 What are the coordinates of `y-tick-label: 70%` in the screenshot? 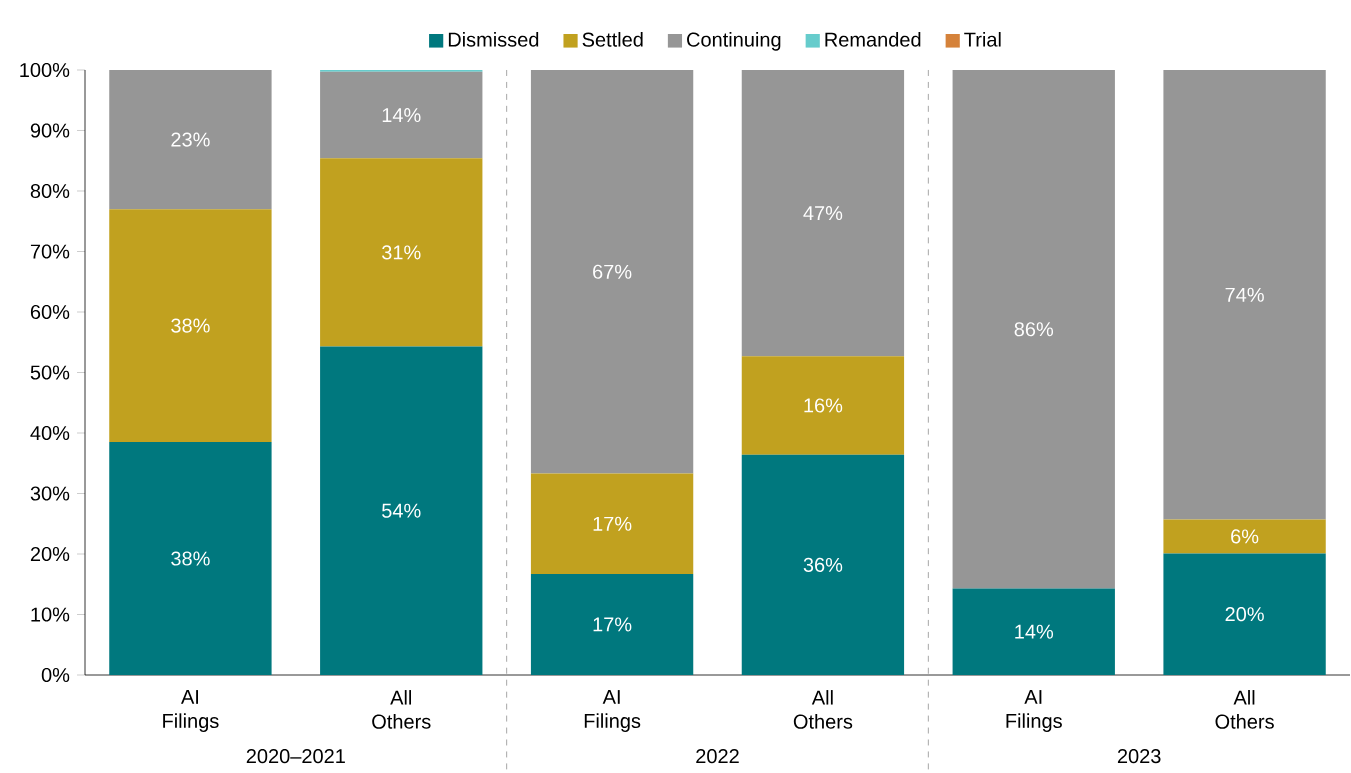 It's located at (50, 251).